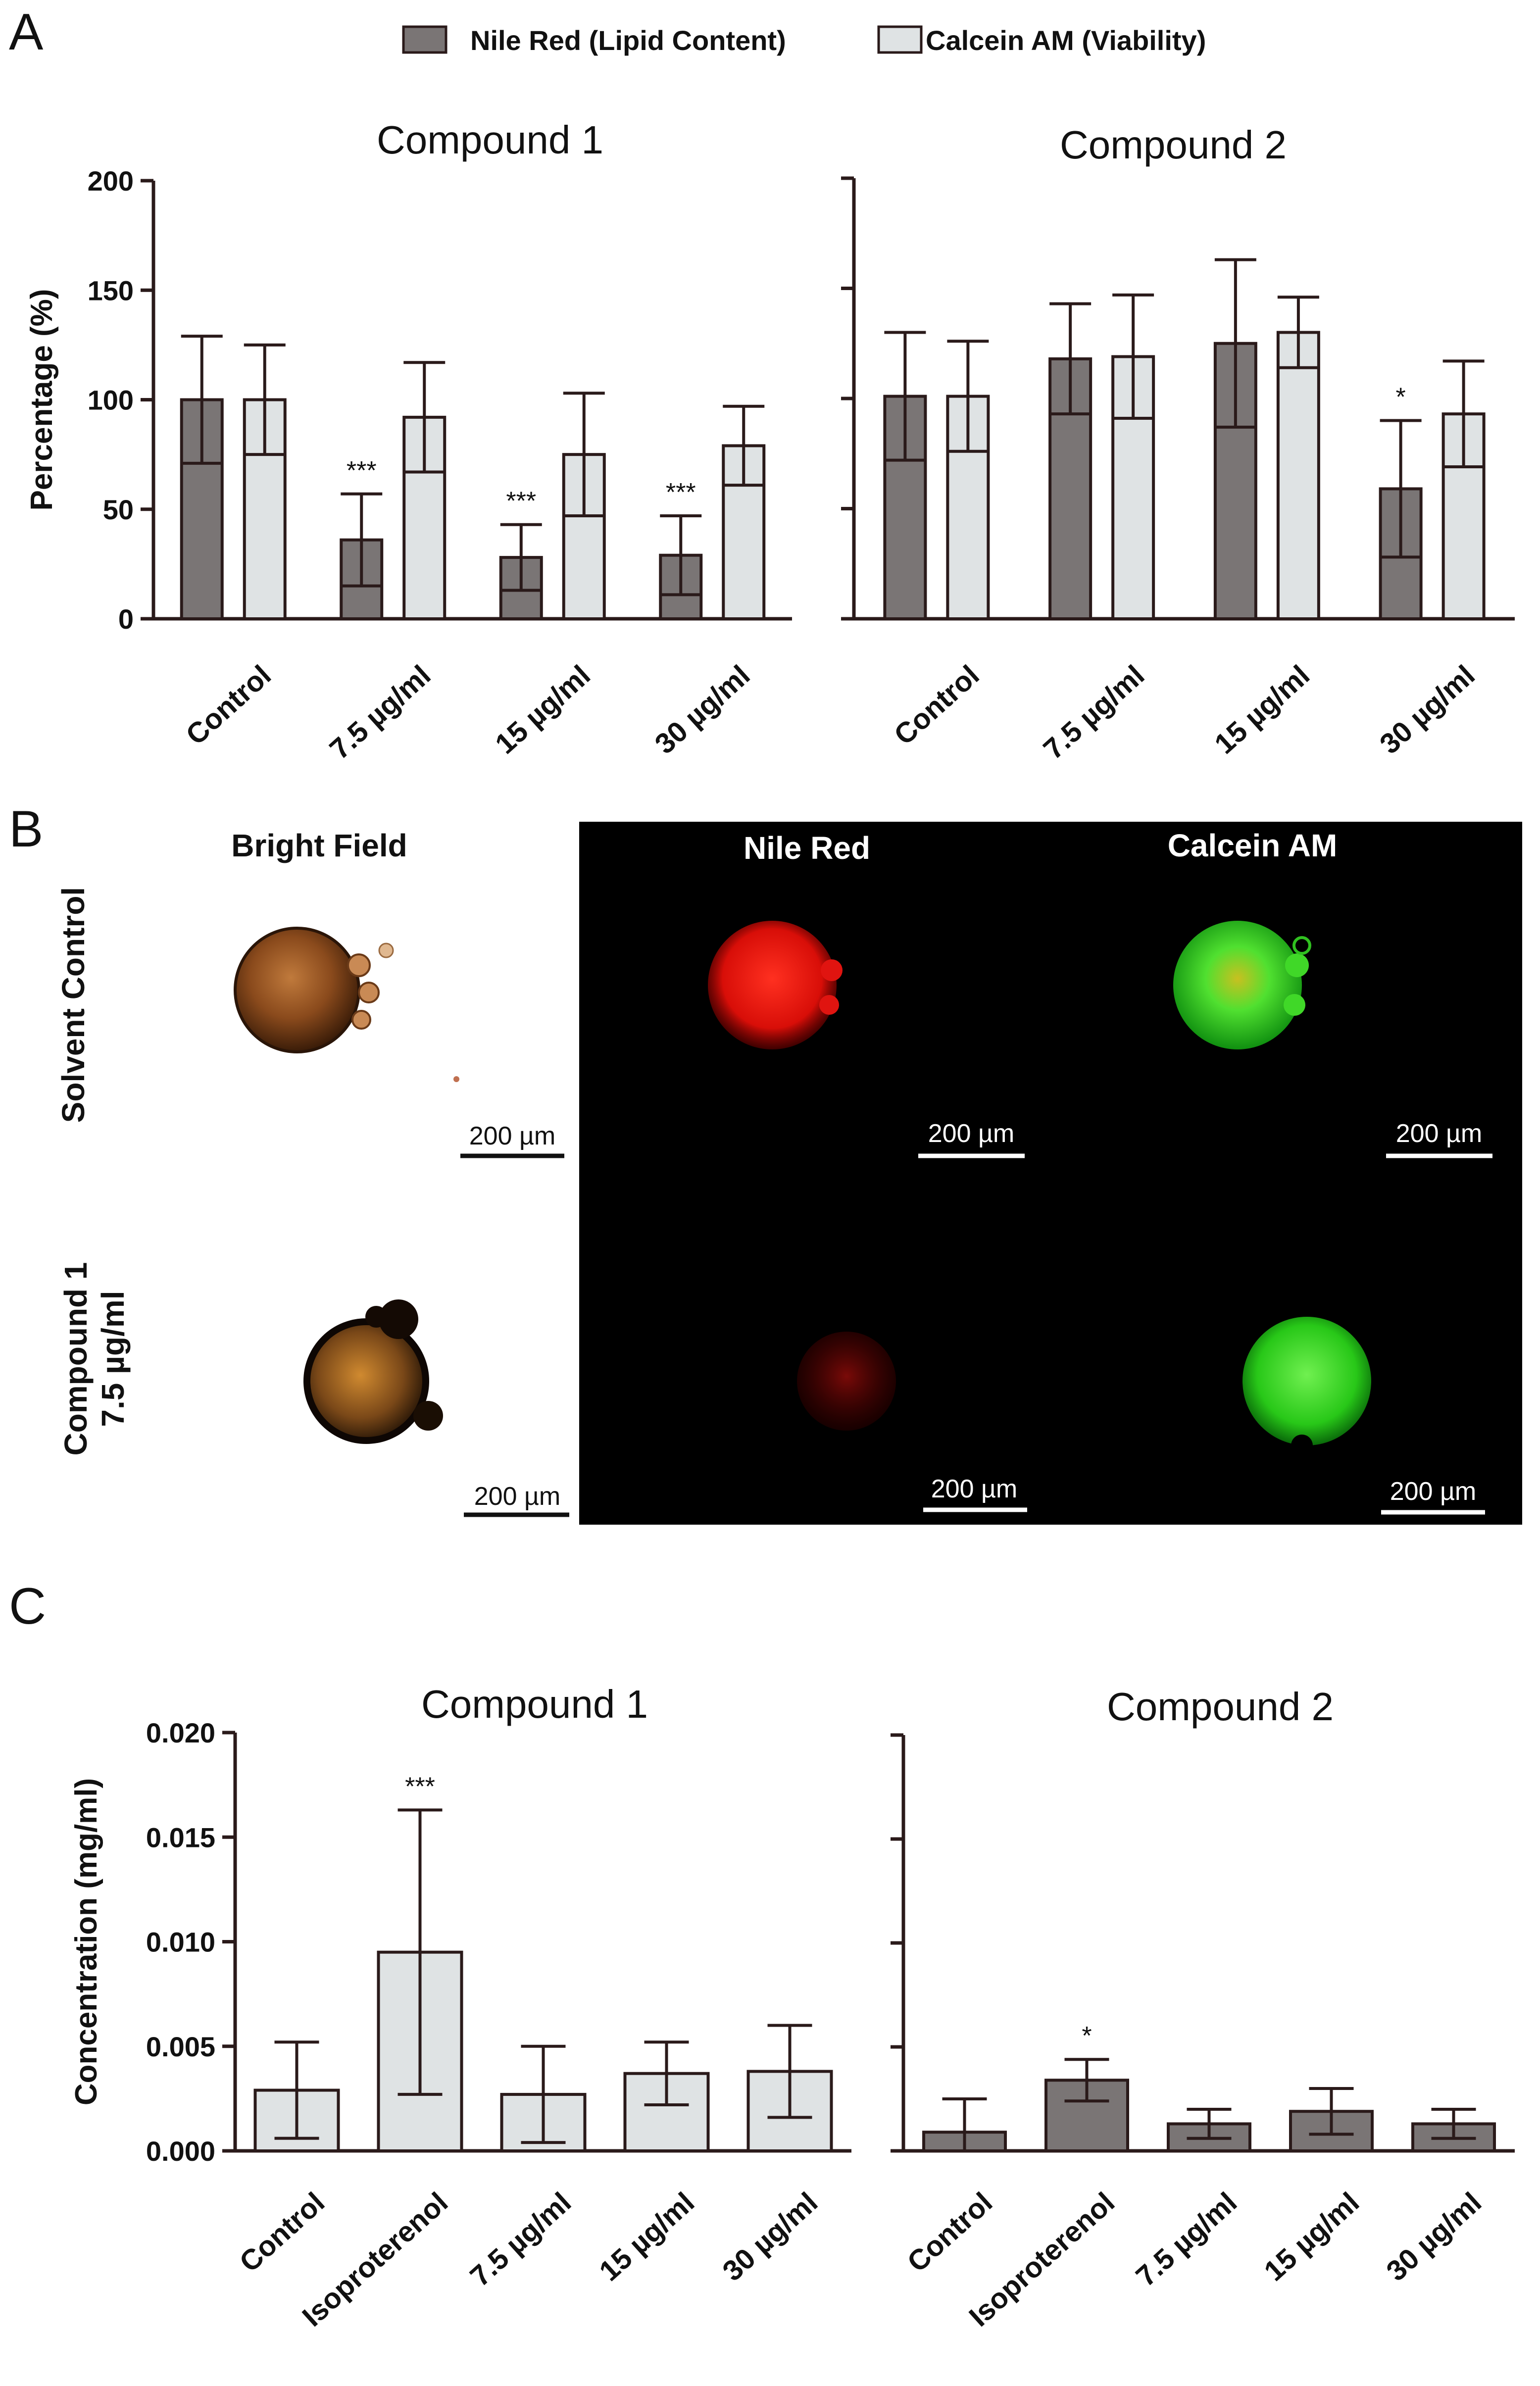 Image resolution: width=1540 pixels, height=2386 pixels. Describe the element at coordinates (900, 40) in the screenshot. I see `legend-swatch-calcein` at that location.